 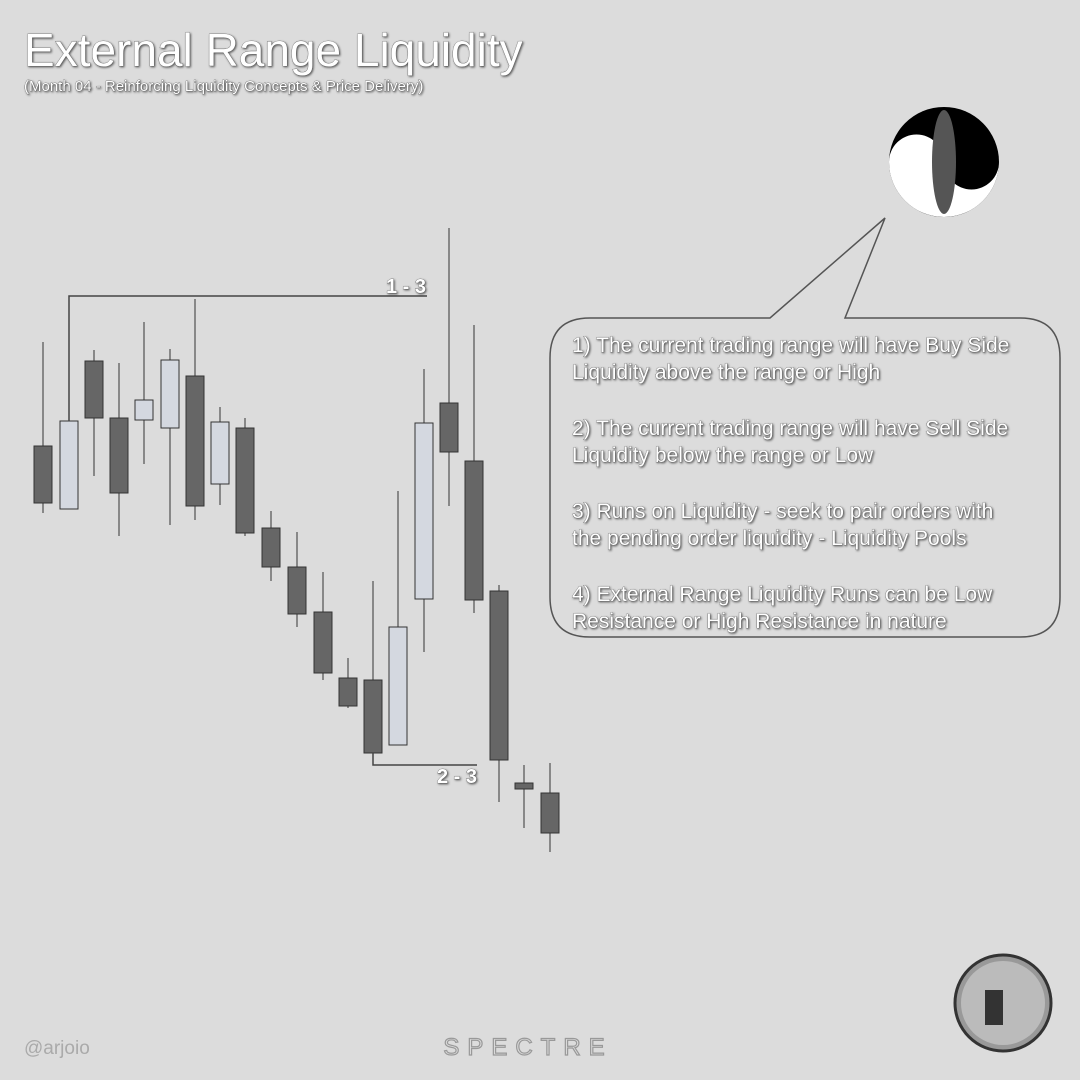 What do you see at coordinates (994, 1007) in the screenshot?
I see `photo-figure` at bounding box center [994, 1007].